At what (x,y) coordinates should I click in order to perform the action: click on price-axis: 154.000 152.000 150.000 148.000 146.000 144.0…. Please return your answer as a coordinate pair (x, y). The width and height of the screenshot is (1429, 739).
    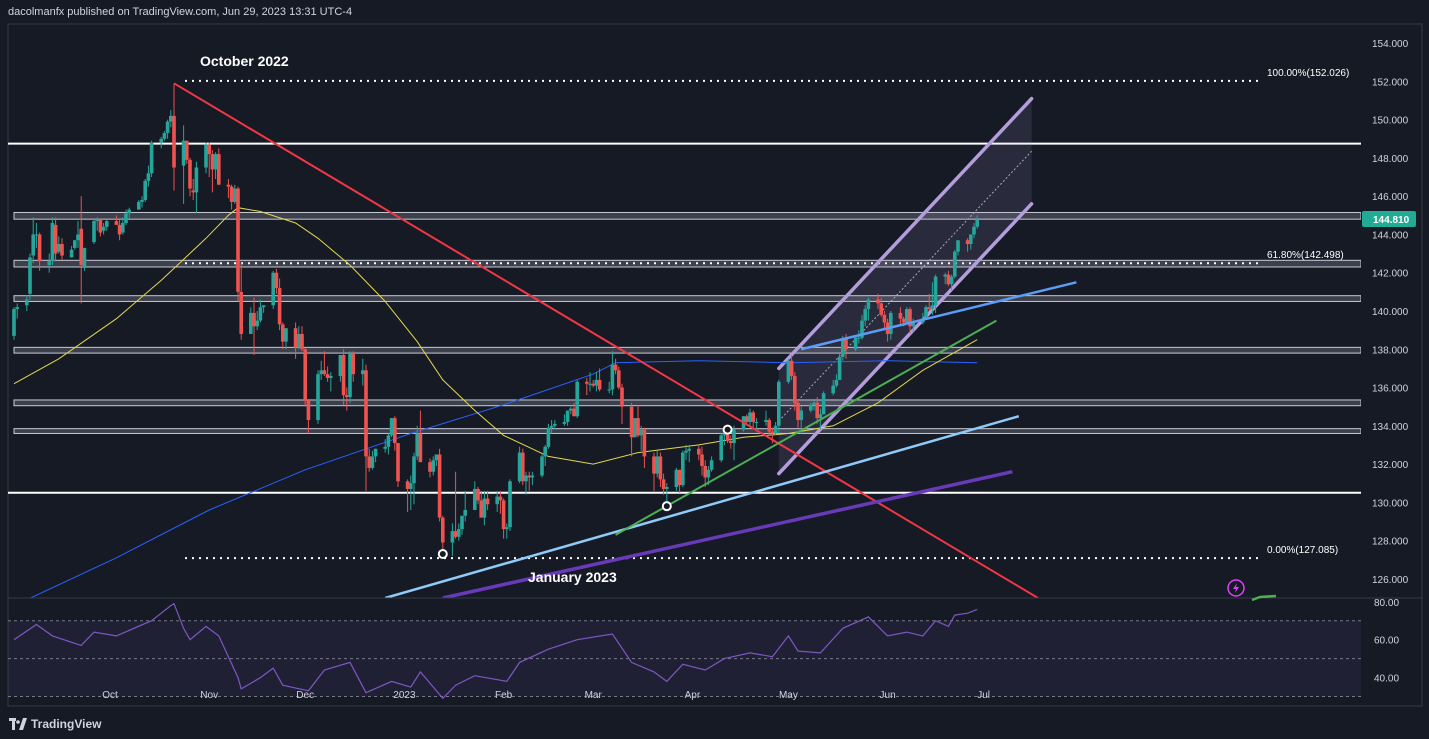
    Looking at the image, I should click on (1389, 312).